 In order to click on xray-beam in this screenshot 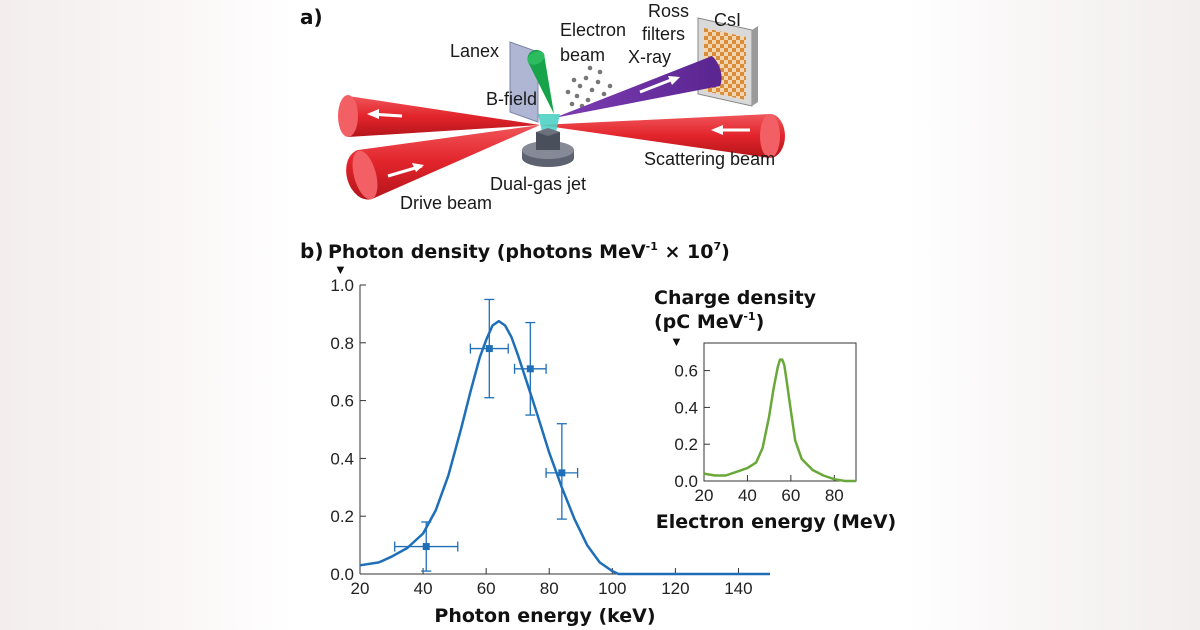, I will do `click(638, 87)`.